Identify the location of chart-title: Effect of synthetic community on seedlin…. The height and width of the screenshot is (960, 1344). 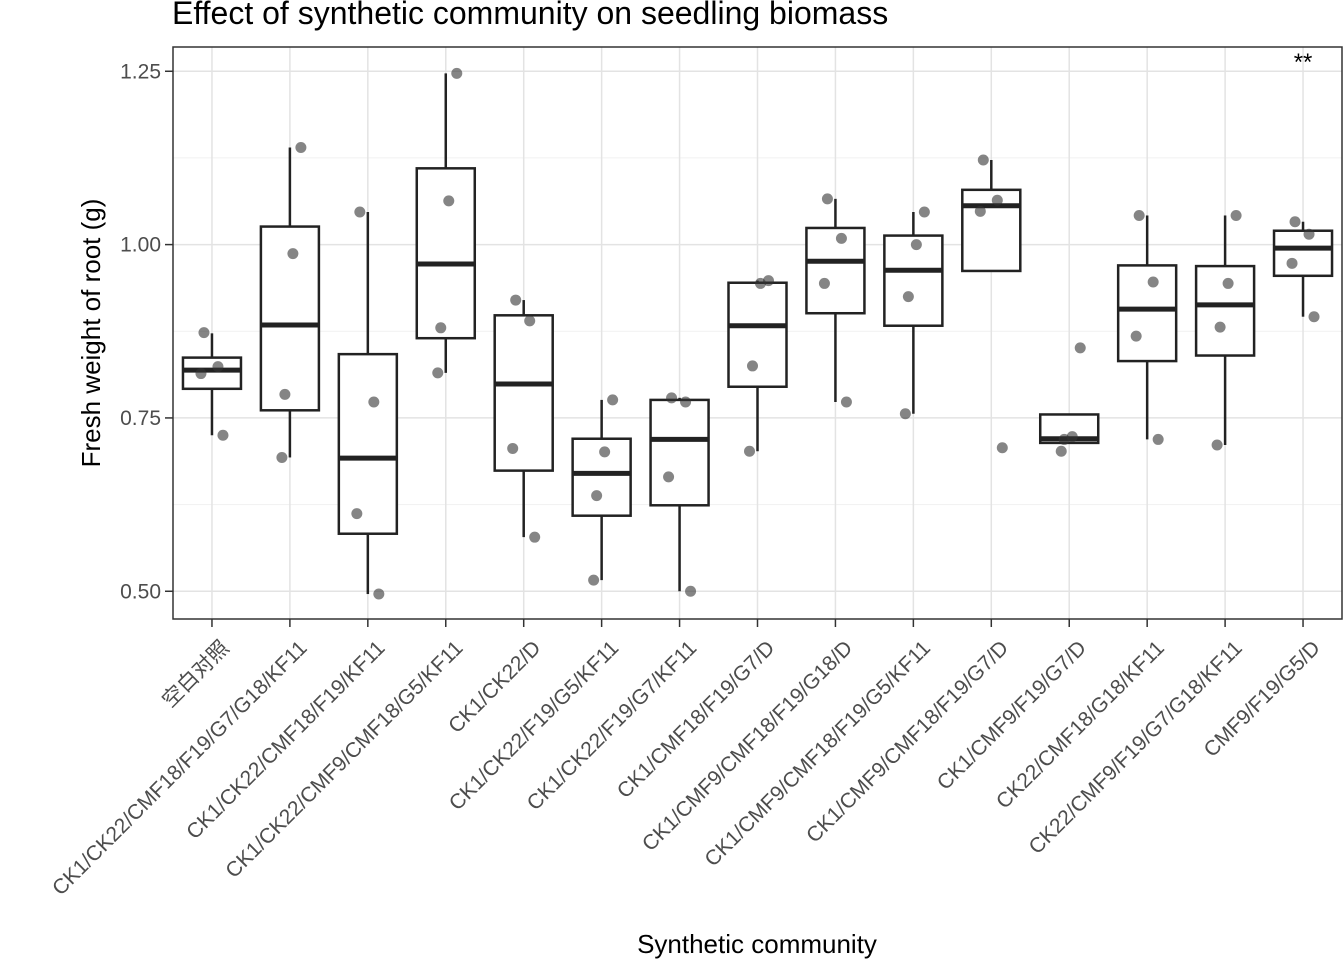
(530, 15).